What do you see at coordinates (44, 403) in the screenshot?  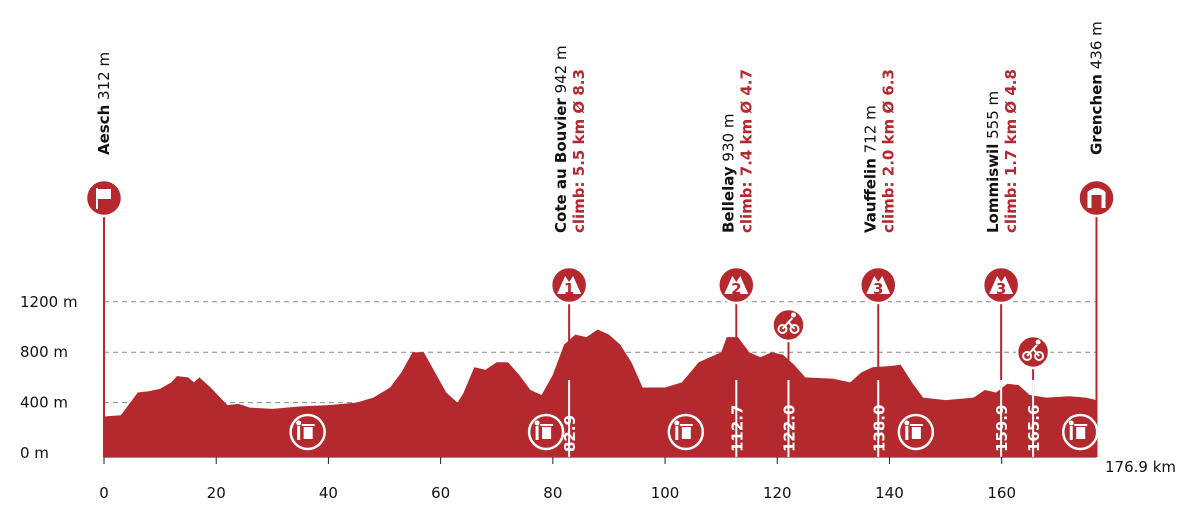 I see `y-tick-label: 400 m` at bounding box center [44, 403].